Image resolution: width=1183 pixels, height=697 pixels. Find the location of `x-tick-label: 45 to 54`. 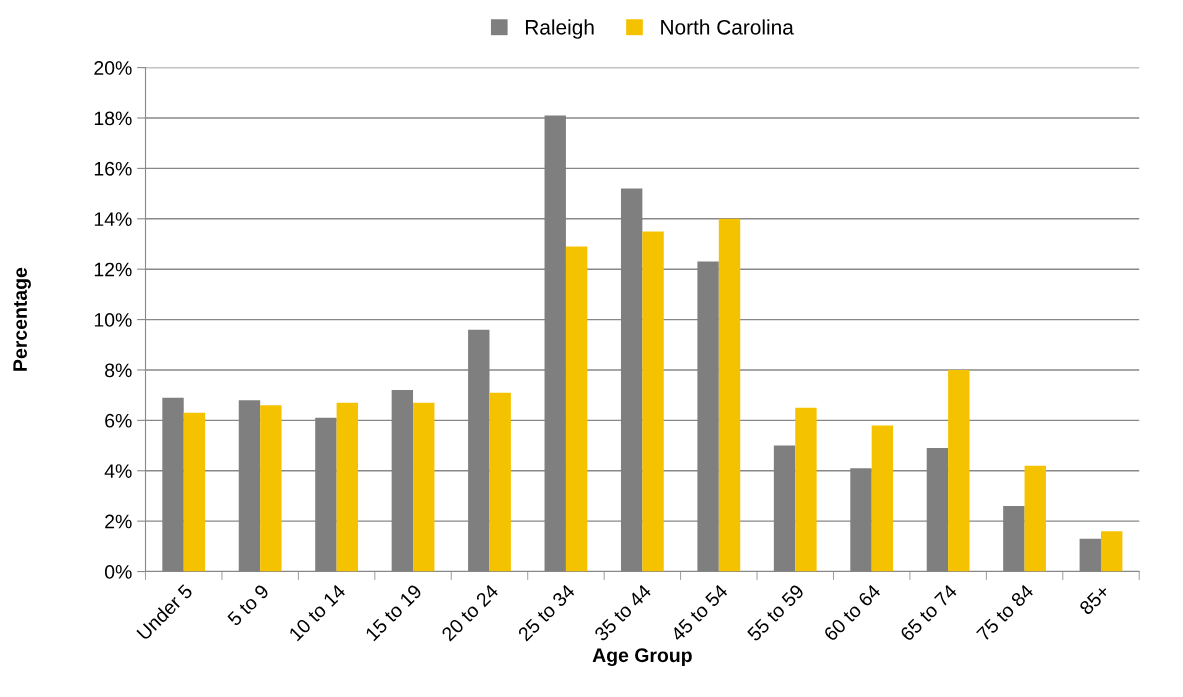

x-tick-label: 45 to 54 is located at coordinates (699, 613).